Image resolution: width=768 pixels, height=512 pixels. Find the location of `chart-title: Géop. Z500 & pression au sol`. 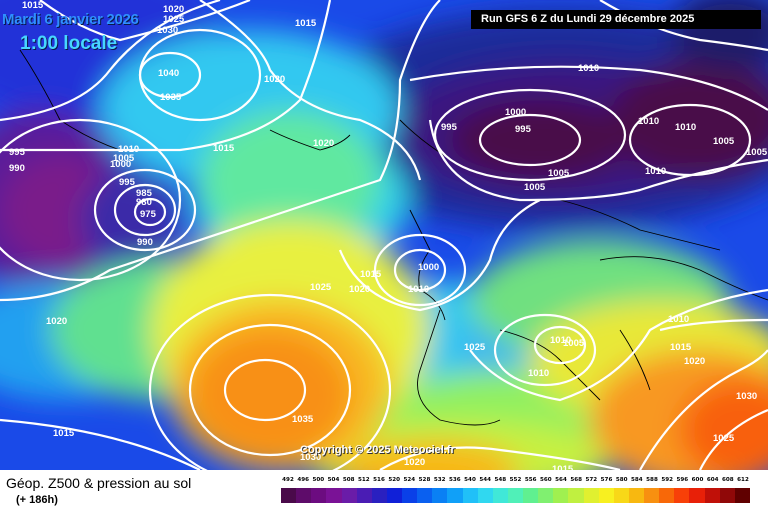

chart-title: Géop. Z500 & pression au sol is located at coordinates (99, 483).